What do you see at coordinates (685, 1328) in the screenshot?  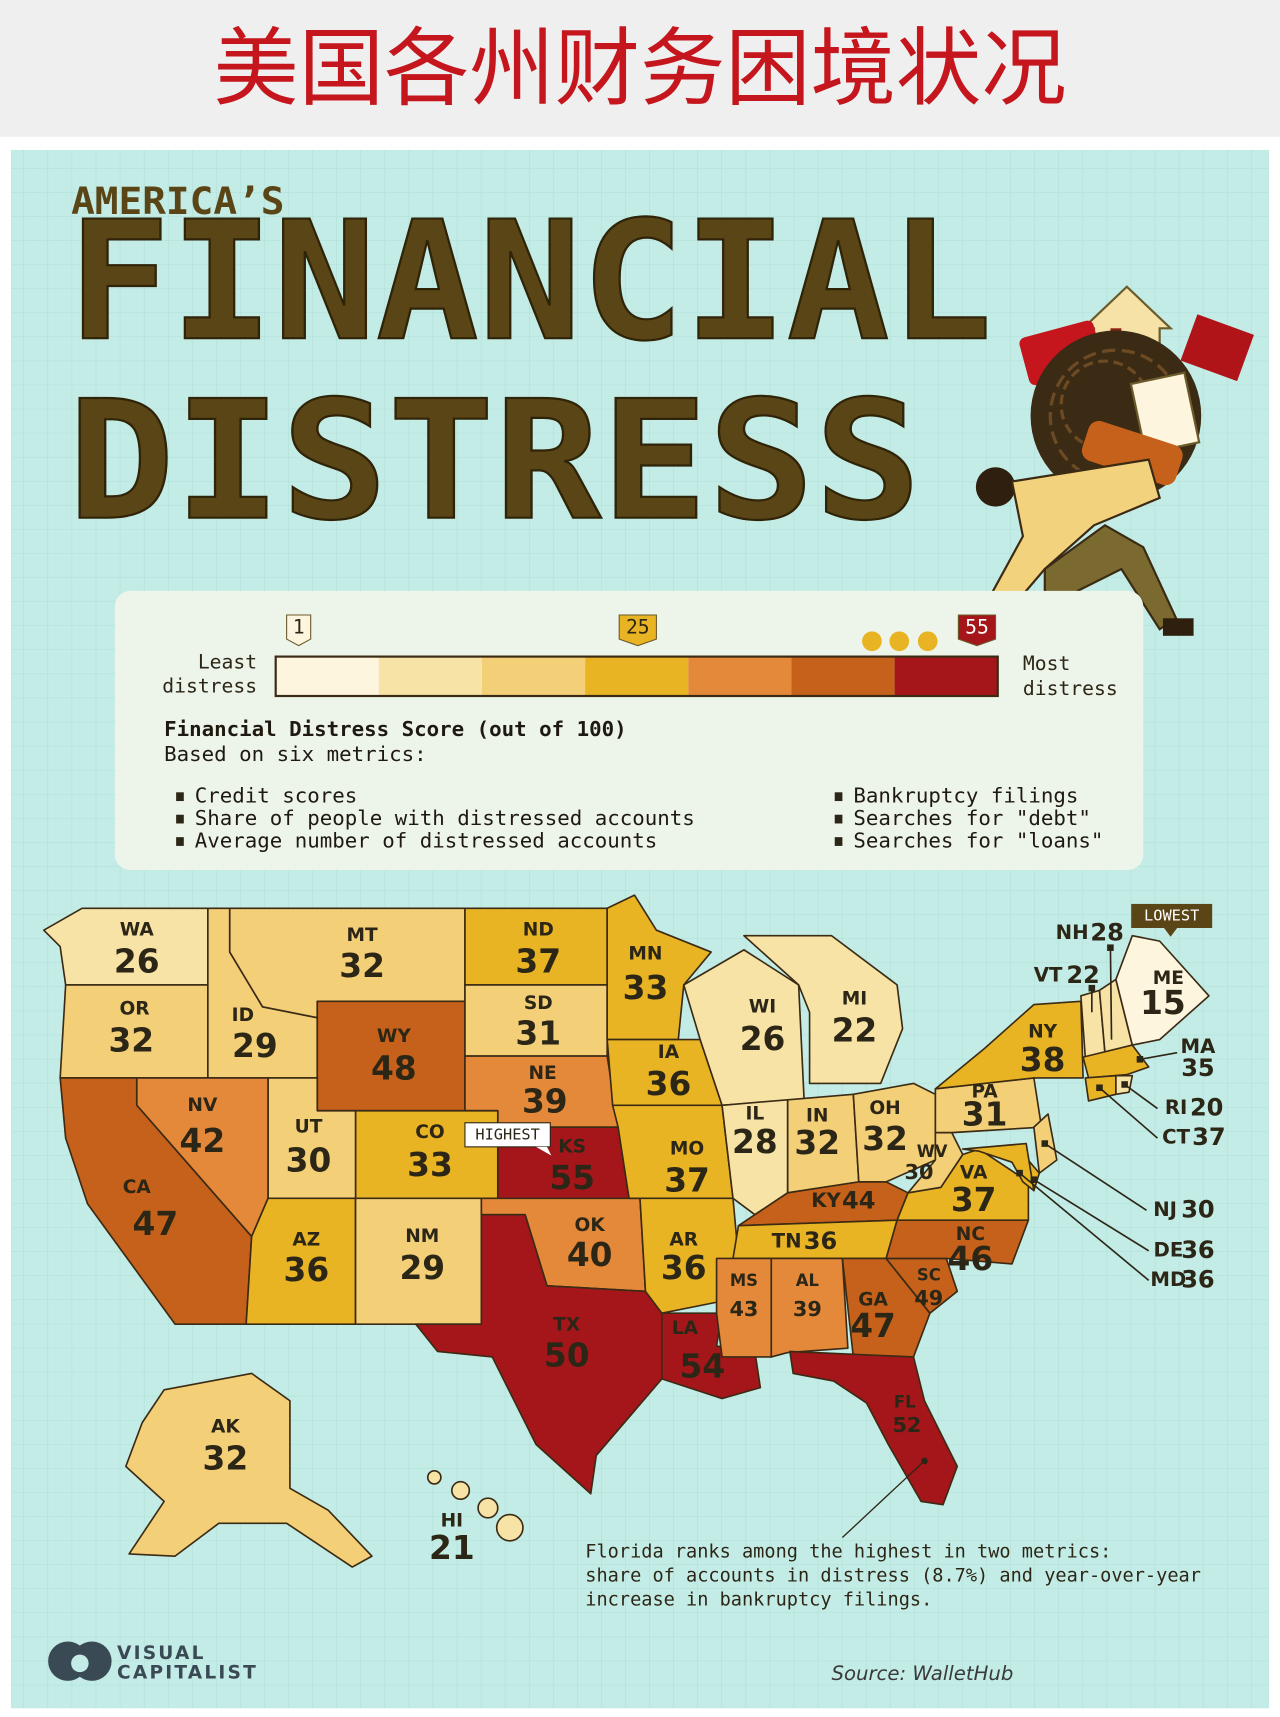 I see `state-abbr: LA` at bounding box center [685, 1328].